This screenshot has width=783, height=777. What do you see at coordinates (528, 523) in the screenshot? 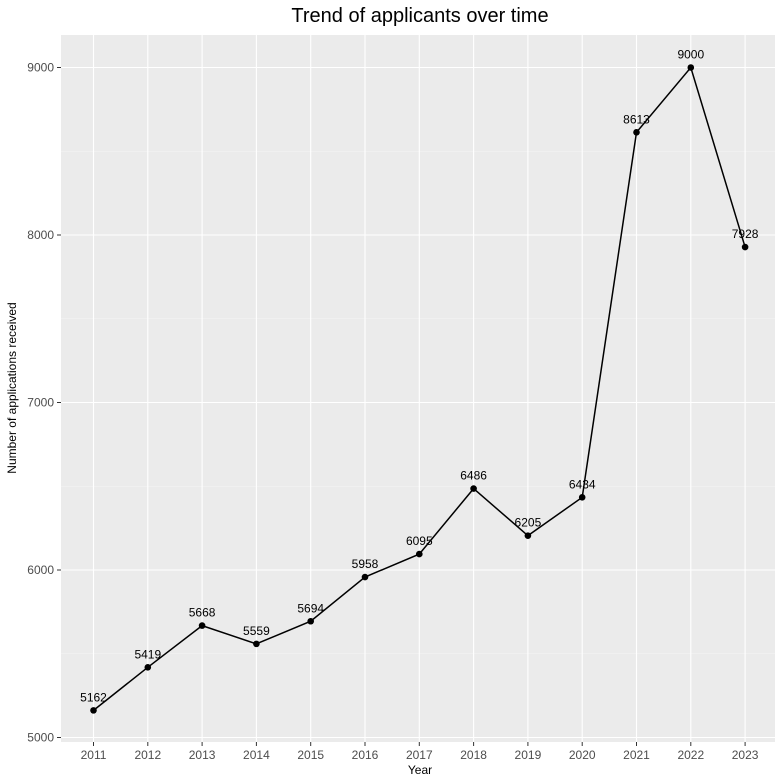
I see `data-label: 6205` at bounding box center [528, 523].